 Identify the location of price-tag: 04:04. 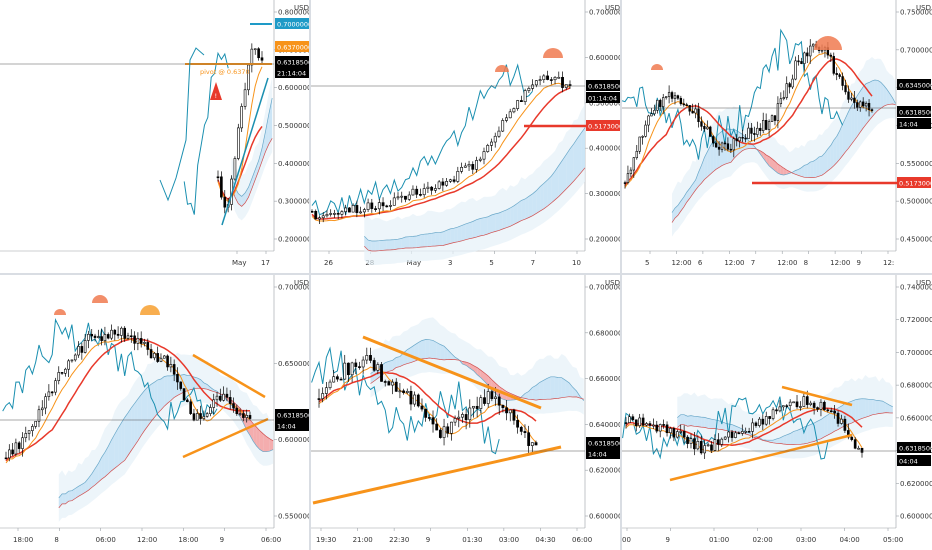
(914, 460).